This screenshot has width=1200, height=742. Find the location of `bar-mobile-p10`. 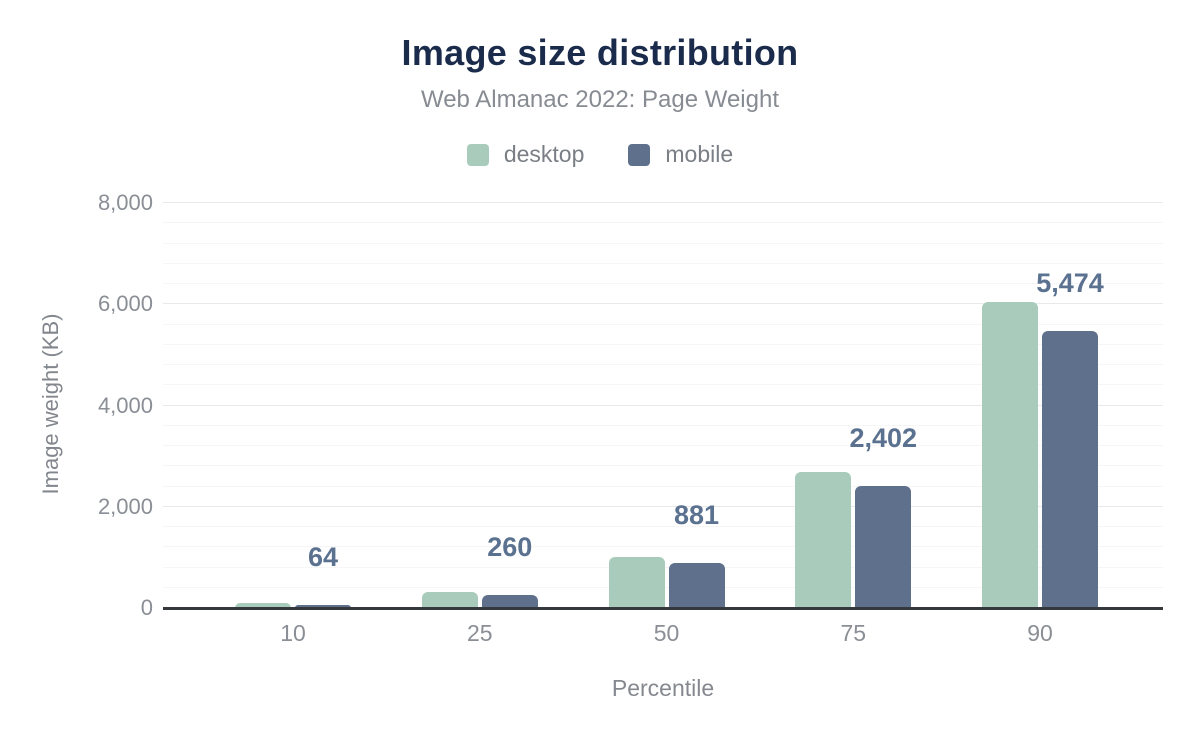

bar-mobile-p10 is located at coordinates (323, 606).